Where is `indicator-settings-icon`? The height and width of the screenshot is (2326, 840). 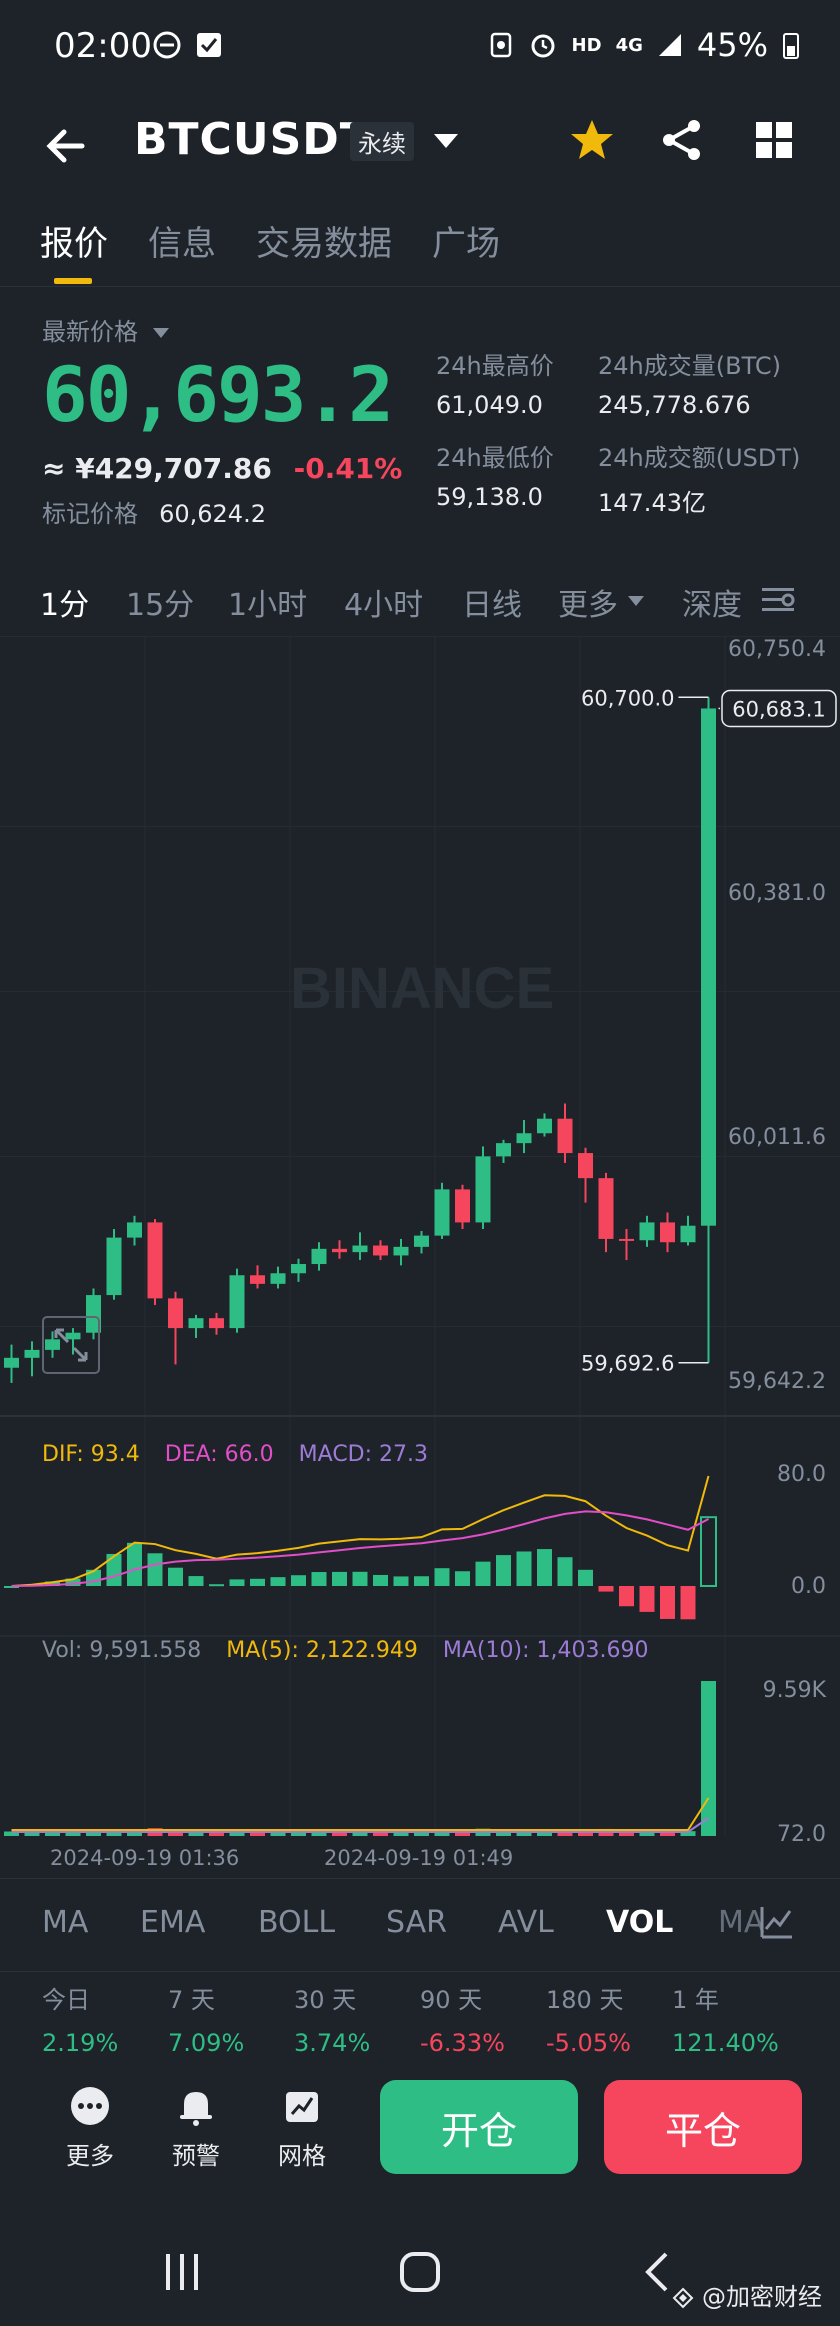
indicator-settings-icon is located at coordinates (777, 1922).